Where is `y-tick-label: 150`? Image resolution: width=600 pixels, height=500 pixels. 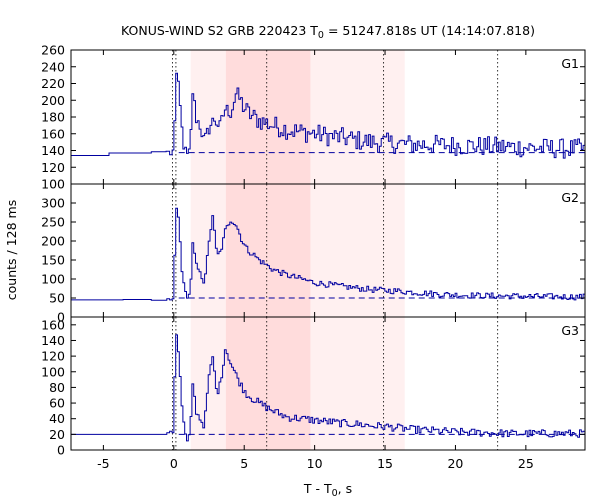
y-tick-label: 150 is located at coordinates (53, 260).